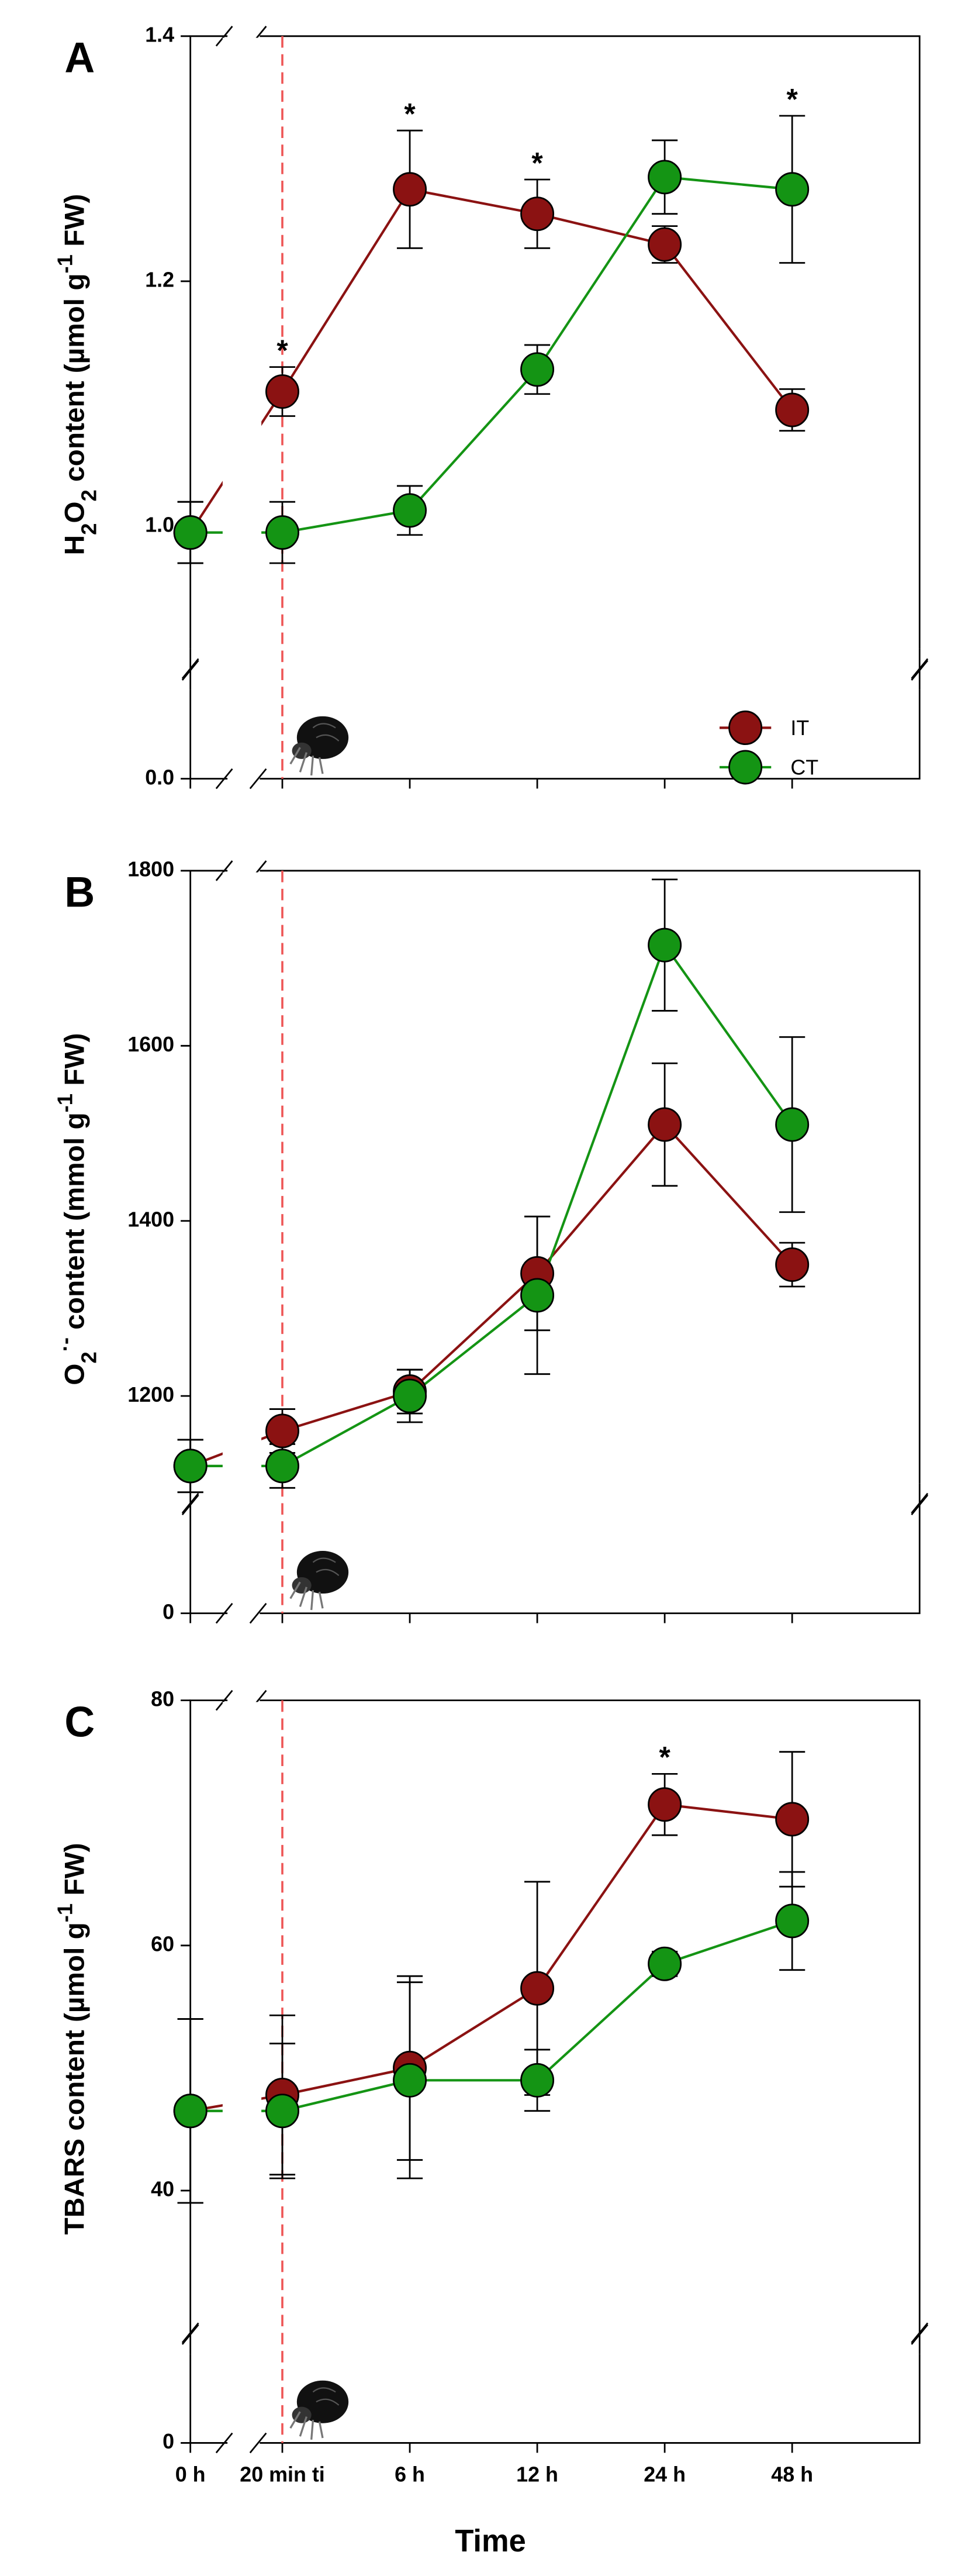 The image size is (968, 2576). I want to click on y-tick-label: 1400, so click(150, 1219).